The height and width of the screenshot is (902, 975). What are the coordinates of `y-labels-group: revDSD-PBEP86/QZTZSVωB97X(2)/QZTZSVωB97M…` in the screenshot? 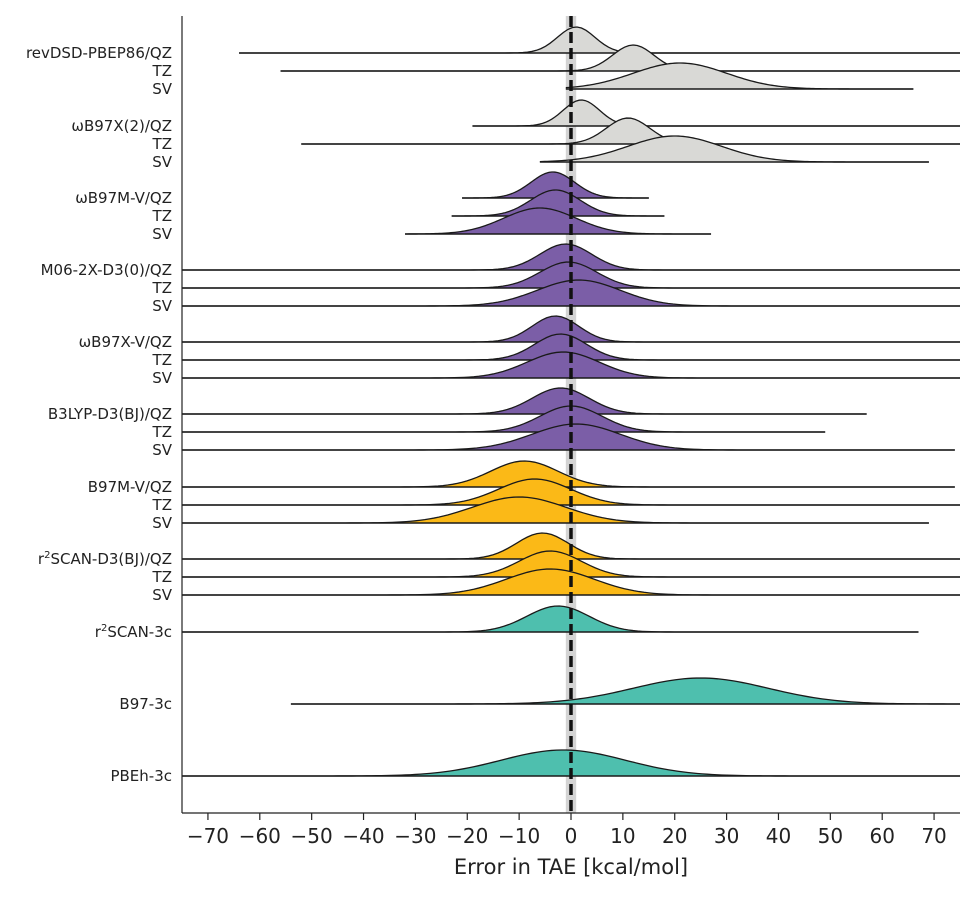 It's located at (99, 414).